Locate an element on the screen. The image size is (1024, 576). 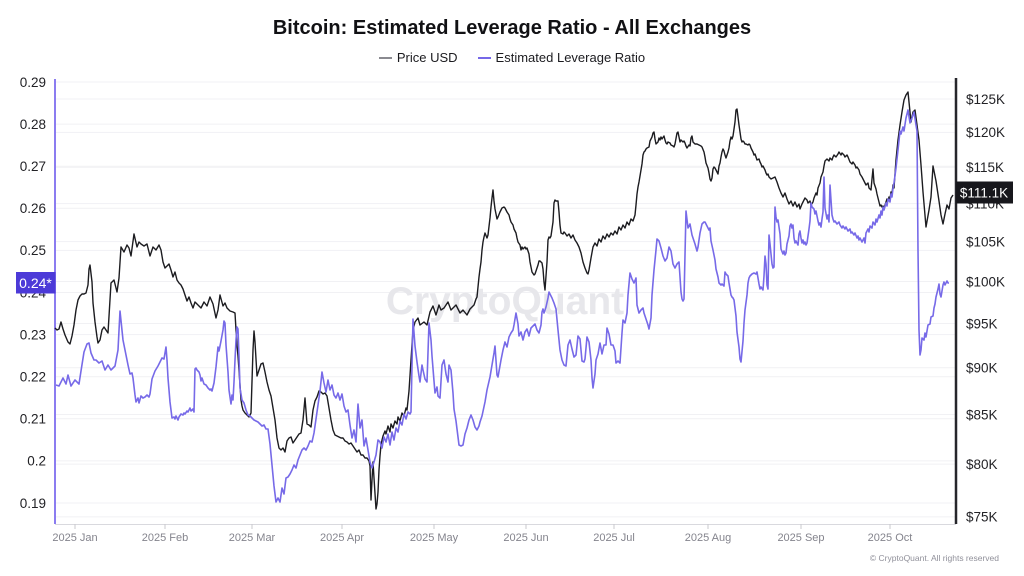
svg-text: 0.26 is located at coordinates (33, 208).